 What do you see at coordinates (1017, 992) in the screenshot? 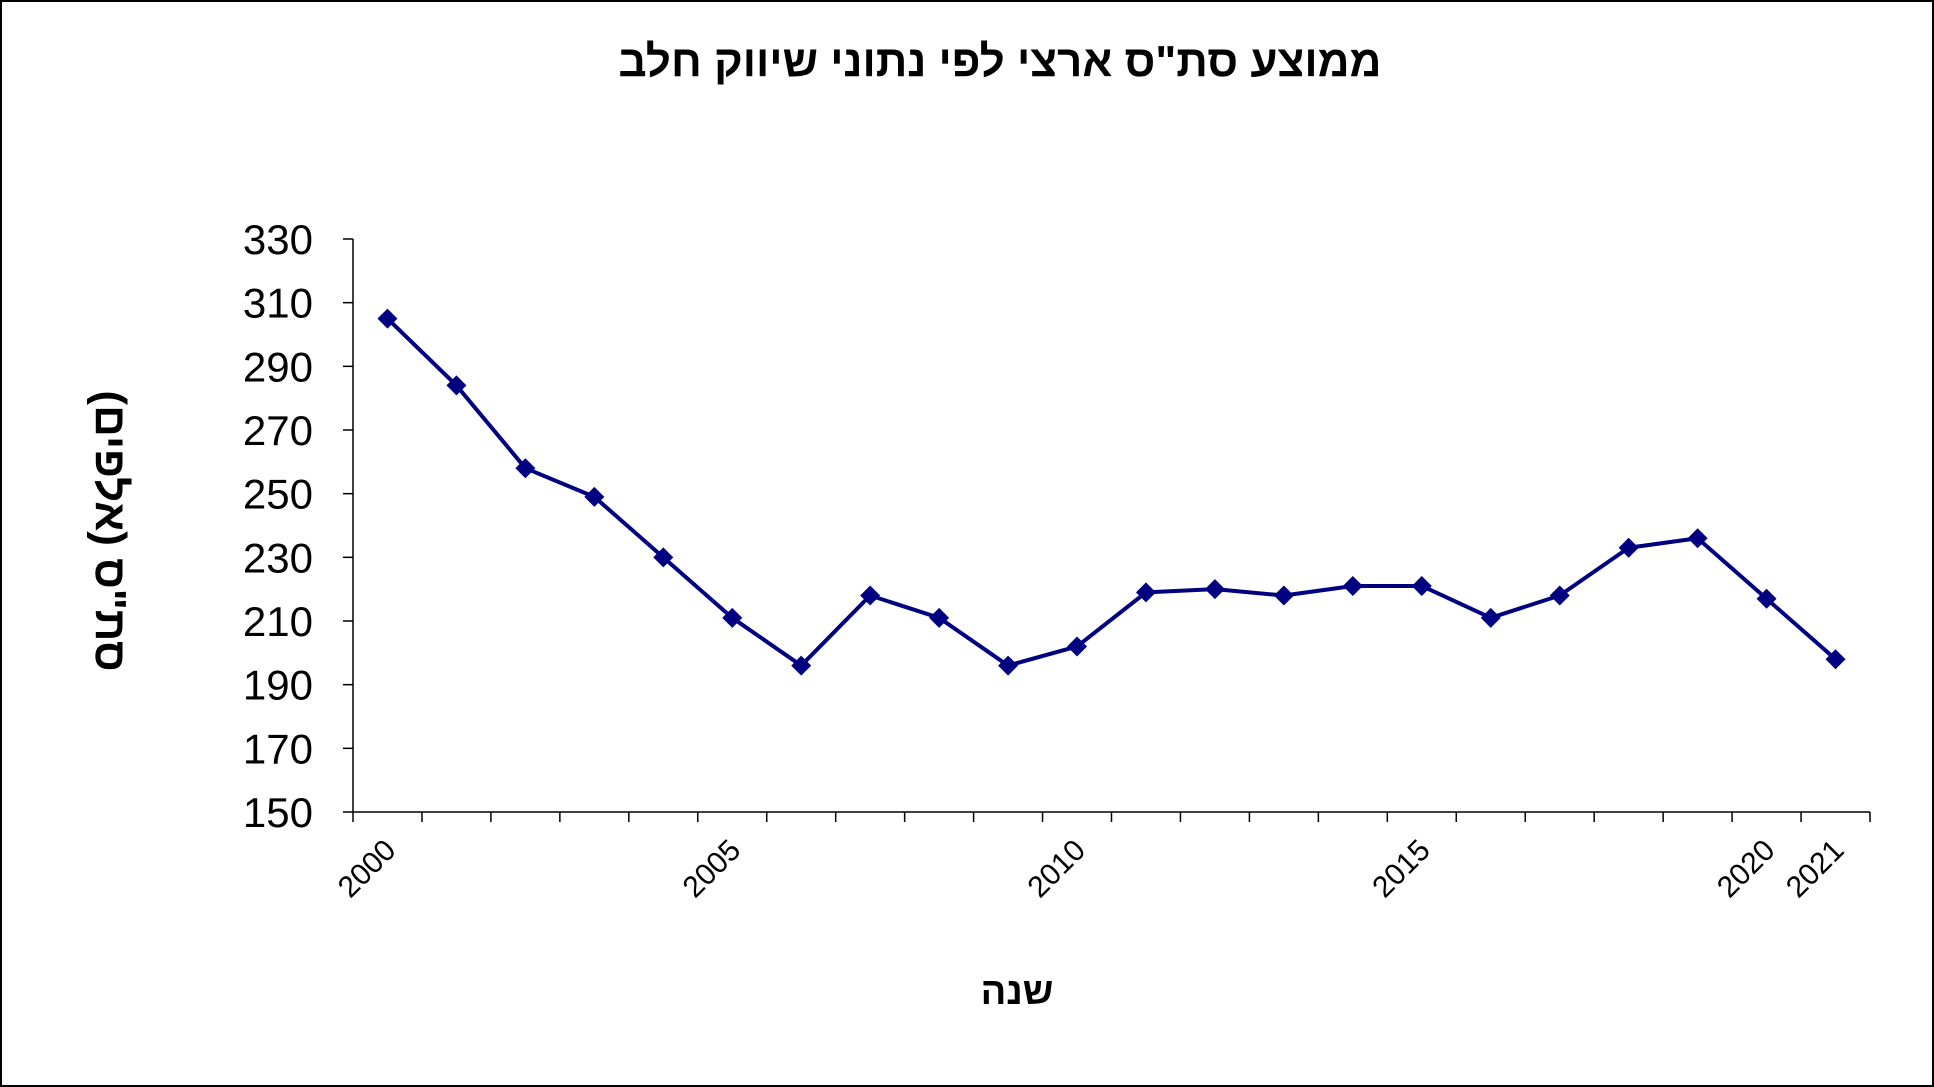
I see `x-axis-label: שנה` at bounding box center [1017, 992].